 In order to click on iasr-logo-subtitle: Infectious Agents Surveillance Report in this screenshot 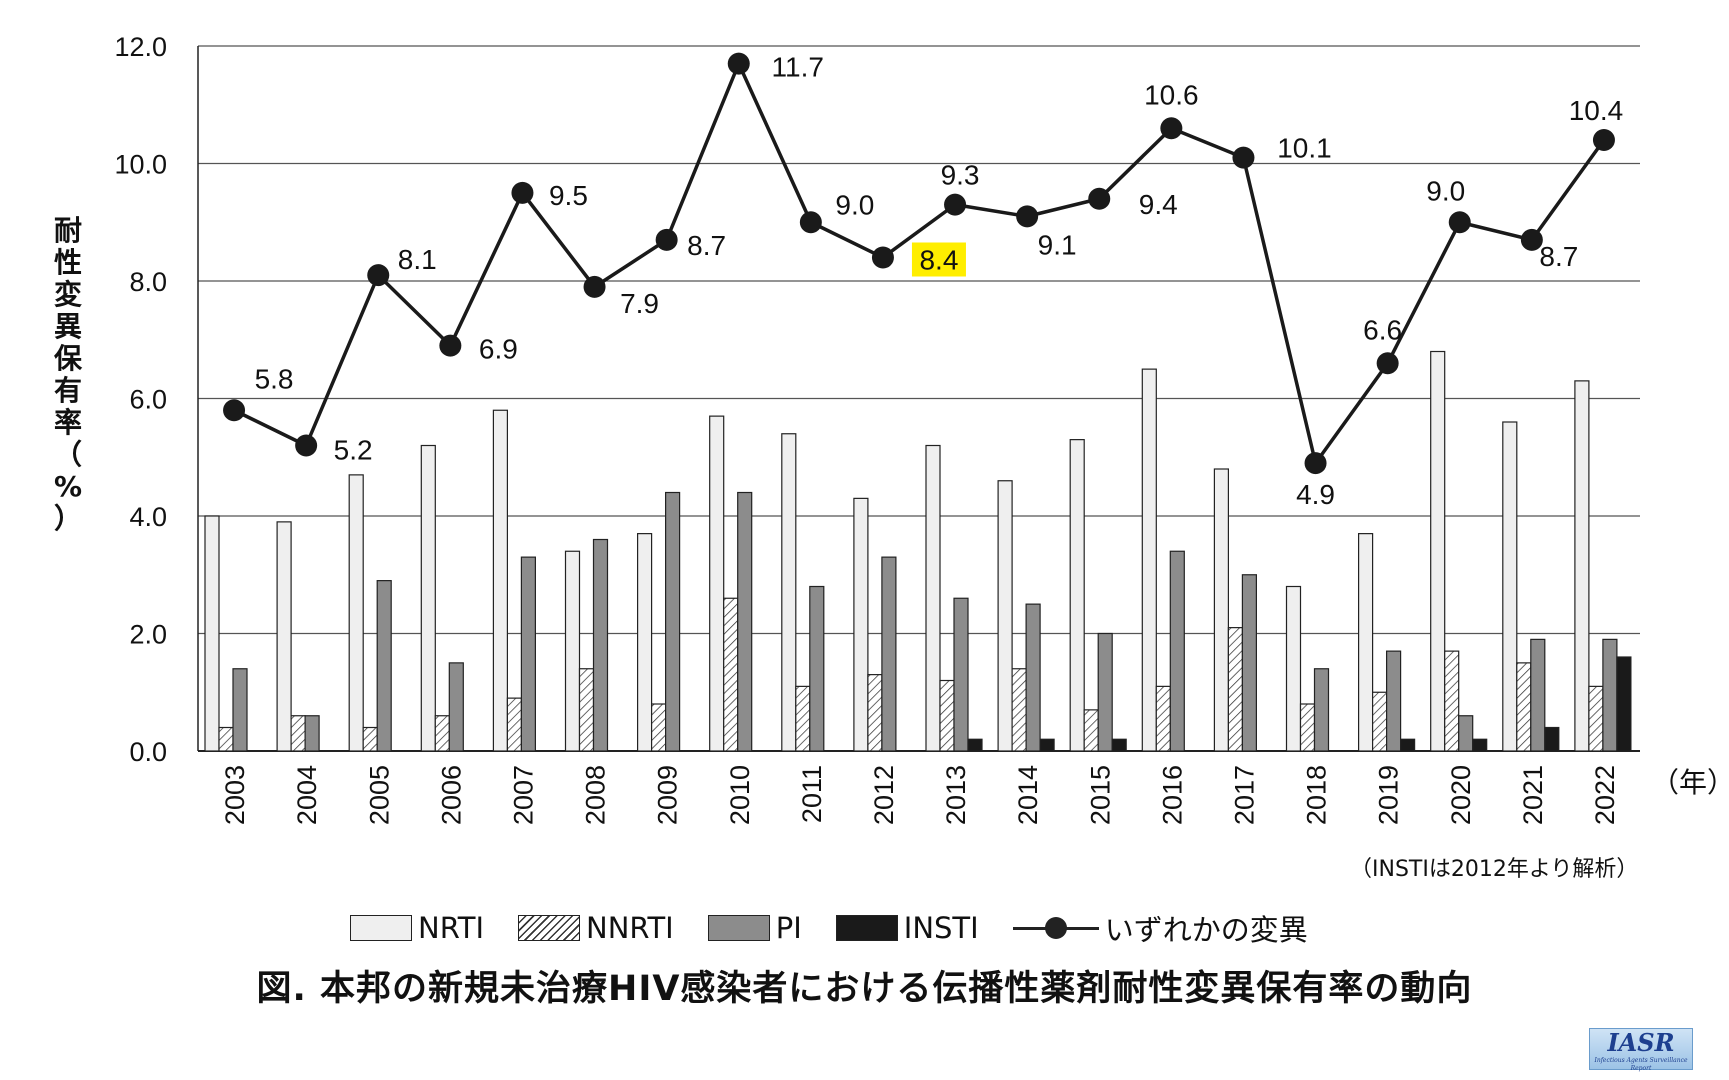, I will do `click(1641, 1064)`.